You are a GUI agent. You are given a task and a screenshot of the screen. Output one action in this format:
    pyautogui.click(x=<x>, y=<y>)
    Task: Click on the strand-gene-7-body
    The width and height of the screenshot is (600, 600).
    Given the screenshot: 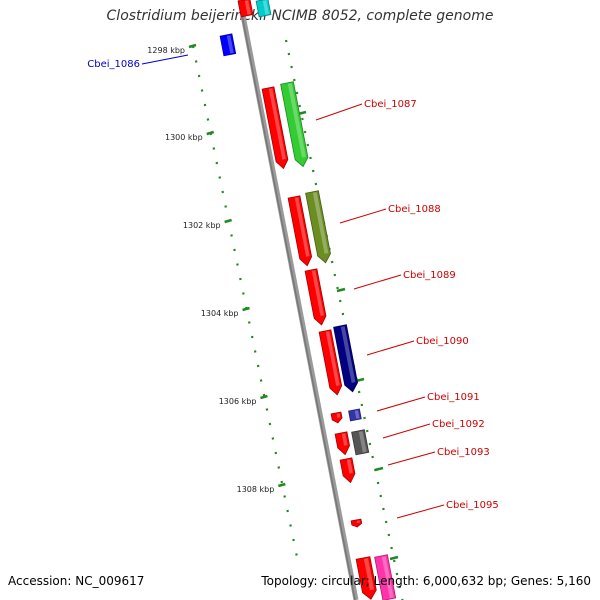 What is the action you would take?
    pyautogui.click(x=347, y=470)
    